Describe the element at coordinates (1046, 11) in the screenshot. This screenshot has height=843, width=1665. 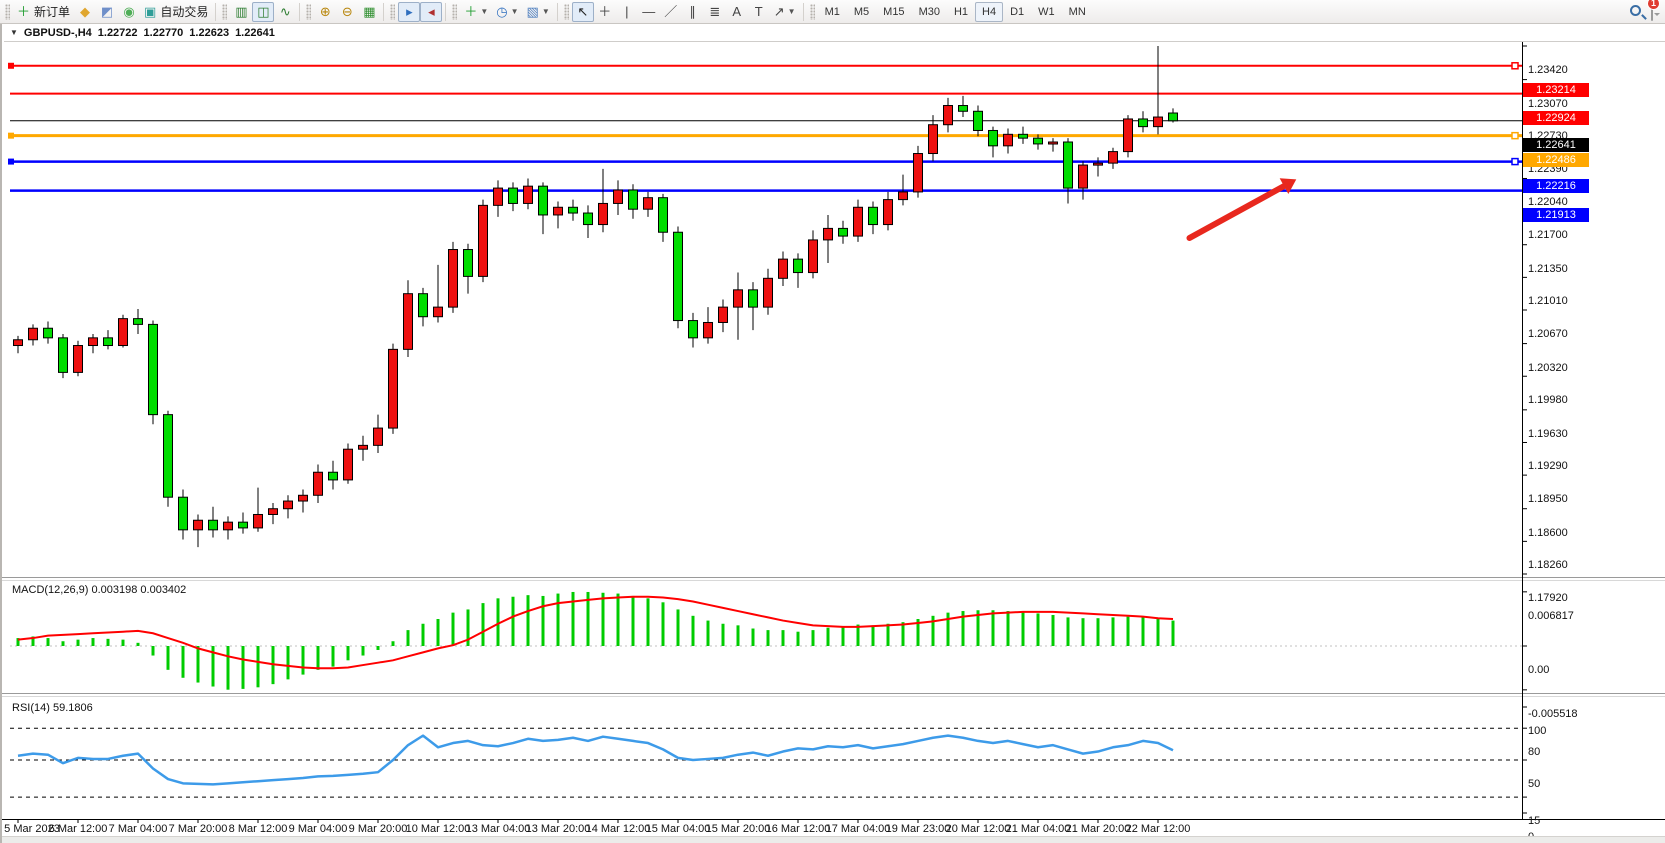
I see `timeframe-w1: W1` at that location.